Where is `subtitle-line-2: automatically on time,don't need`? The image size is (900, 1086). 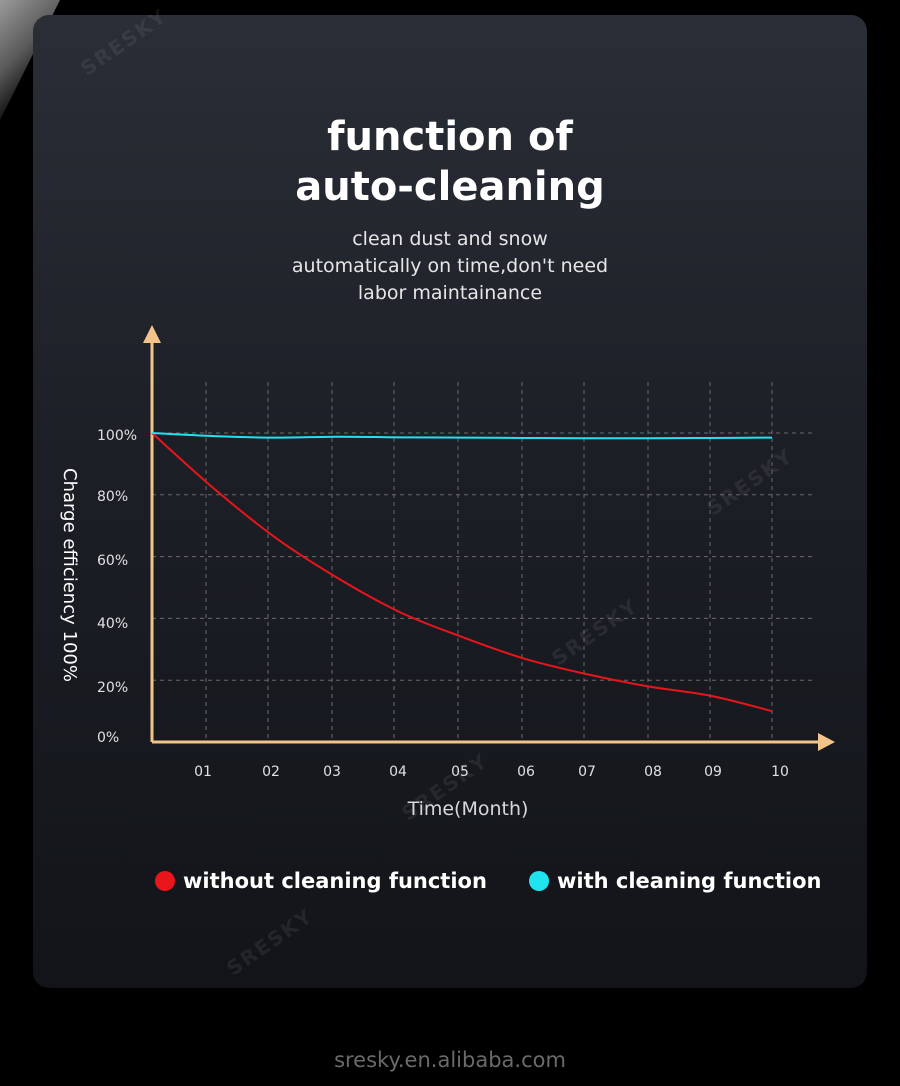
subtitle-line-2: automatically on time,don't need is located at coordinates (450, 266).